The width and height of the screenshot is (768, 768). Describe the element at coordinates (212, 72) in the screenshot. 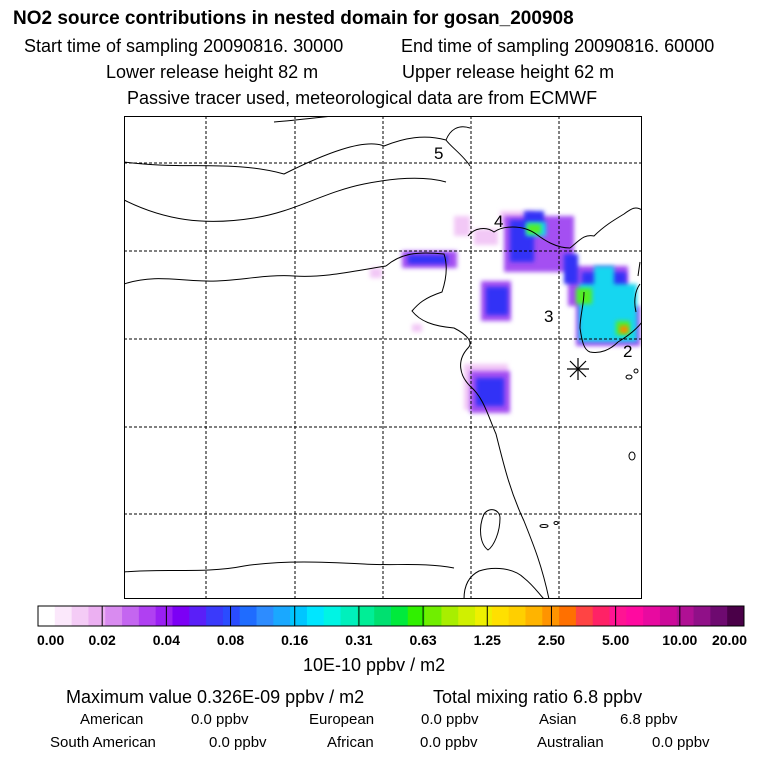

I see `lower-release-label: Lower release height 82 m` at that location.